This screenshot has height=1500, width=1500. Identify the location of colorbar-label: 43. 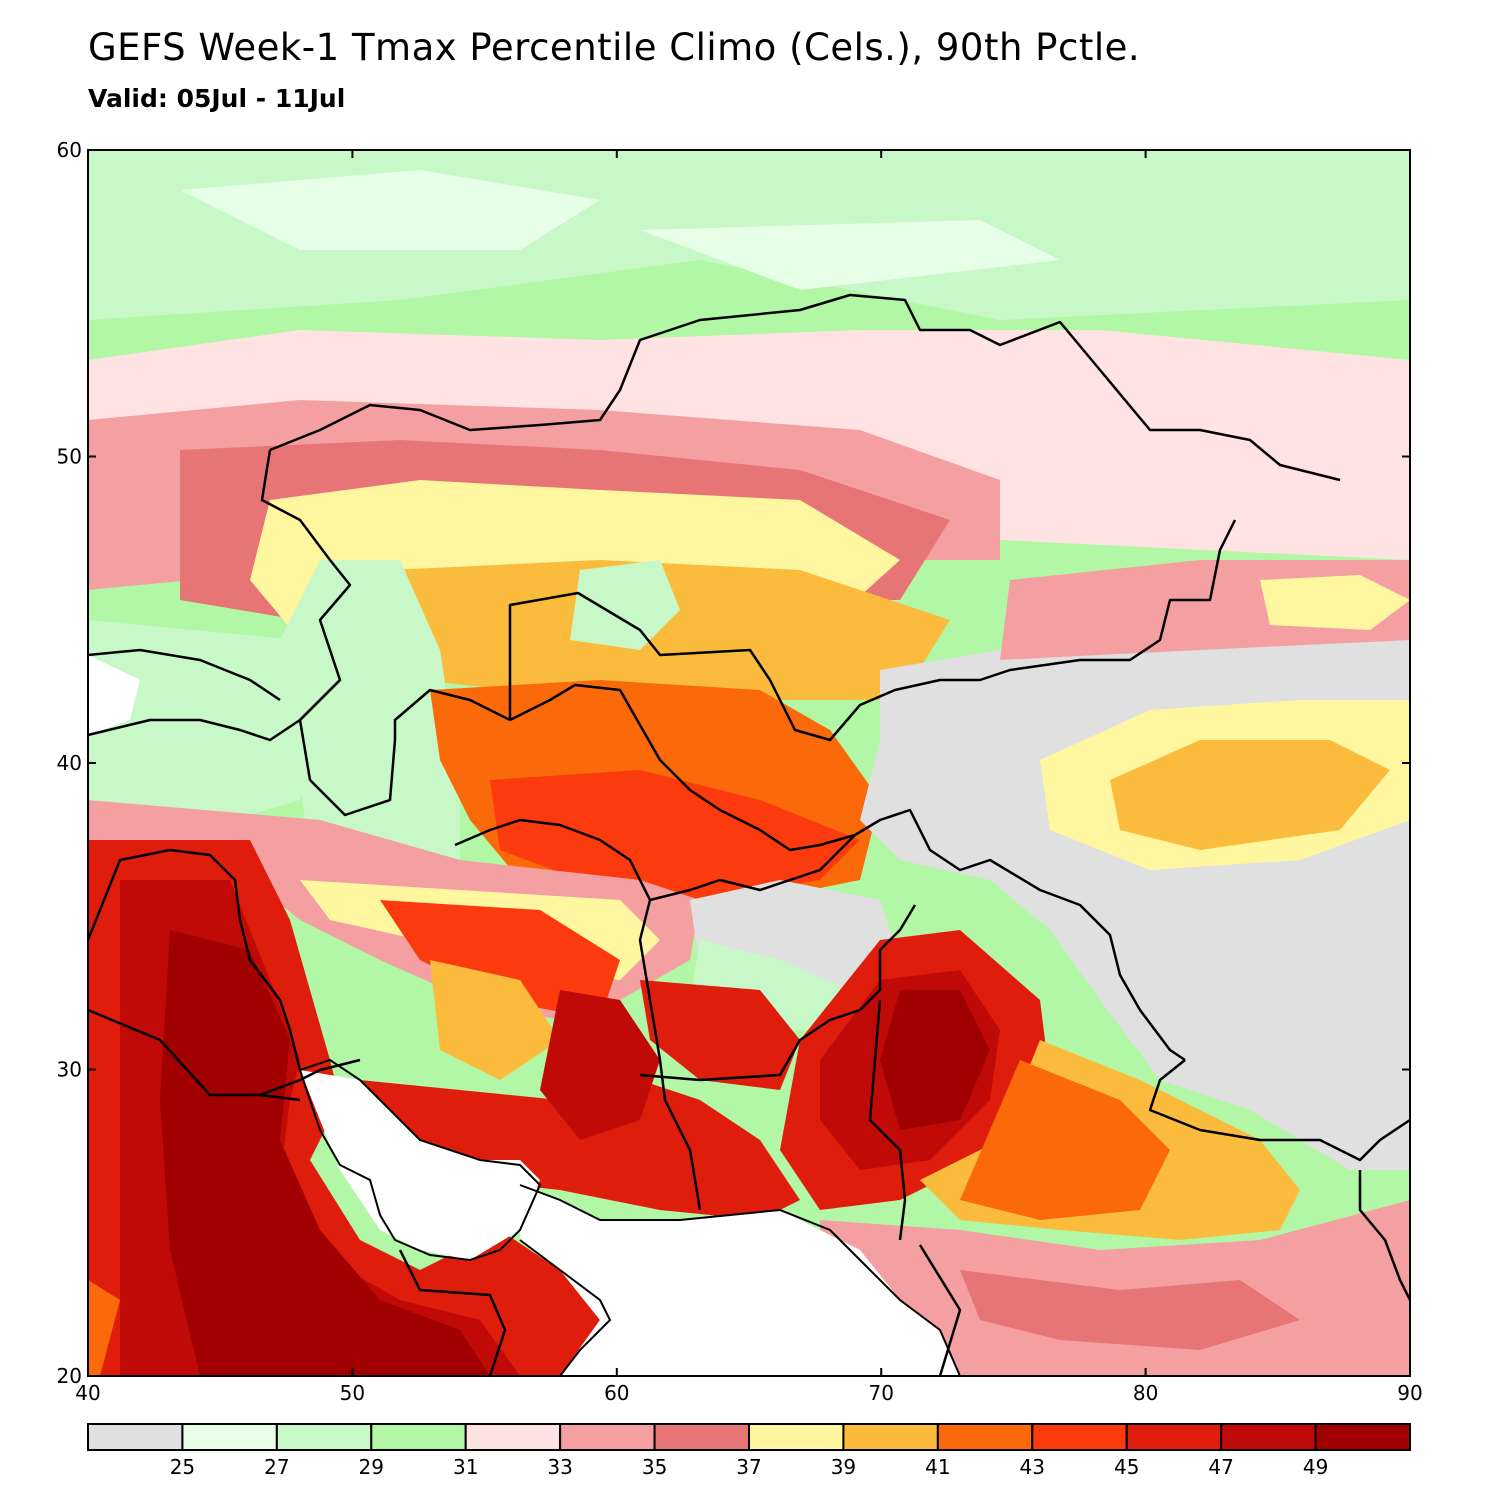
(1032, 1467).